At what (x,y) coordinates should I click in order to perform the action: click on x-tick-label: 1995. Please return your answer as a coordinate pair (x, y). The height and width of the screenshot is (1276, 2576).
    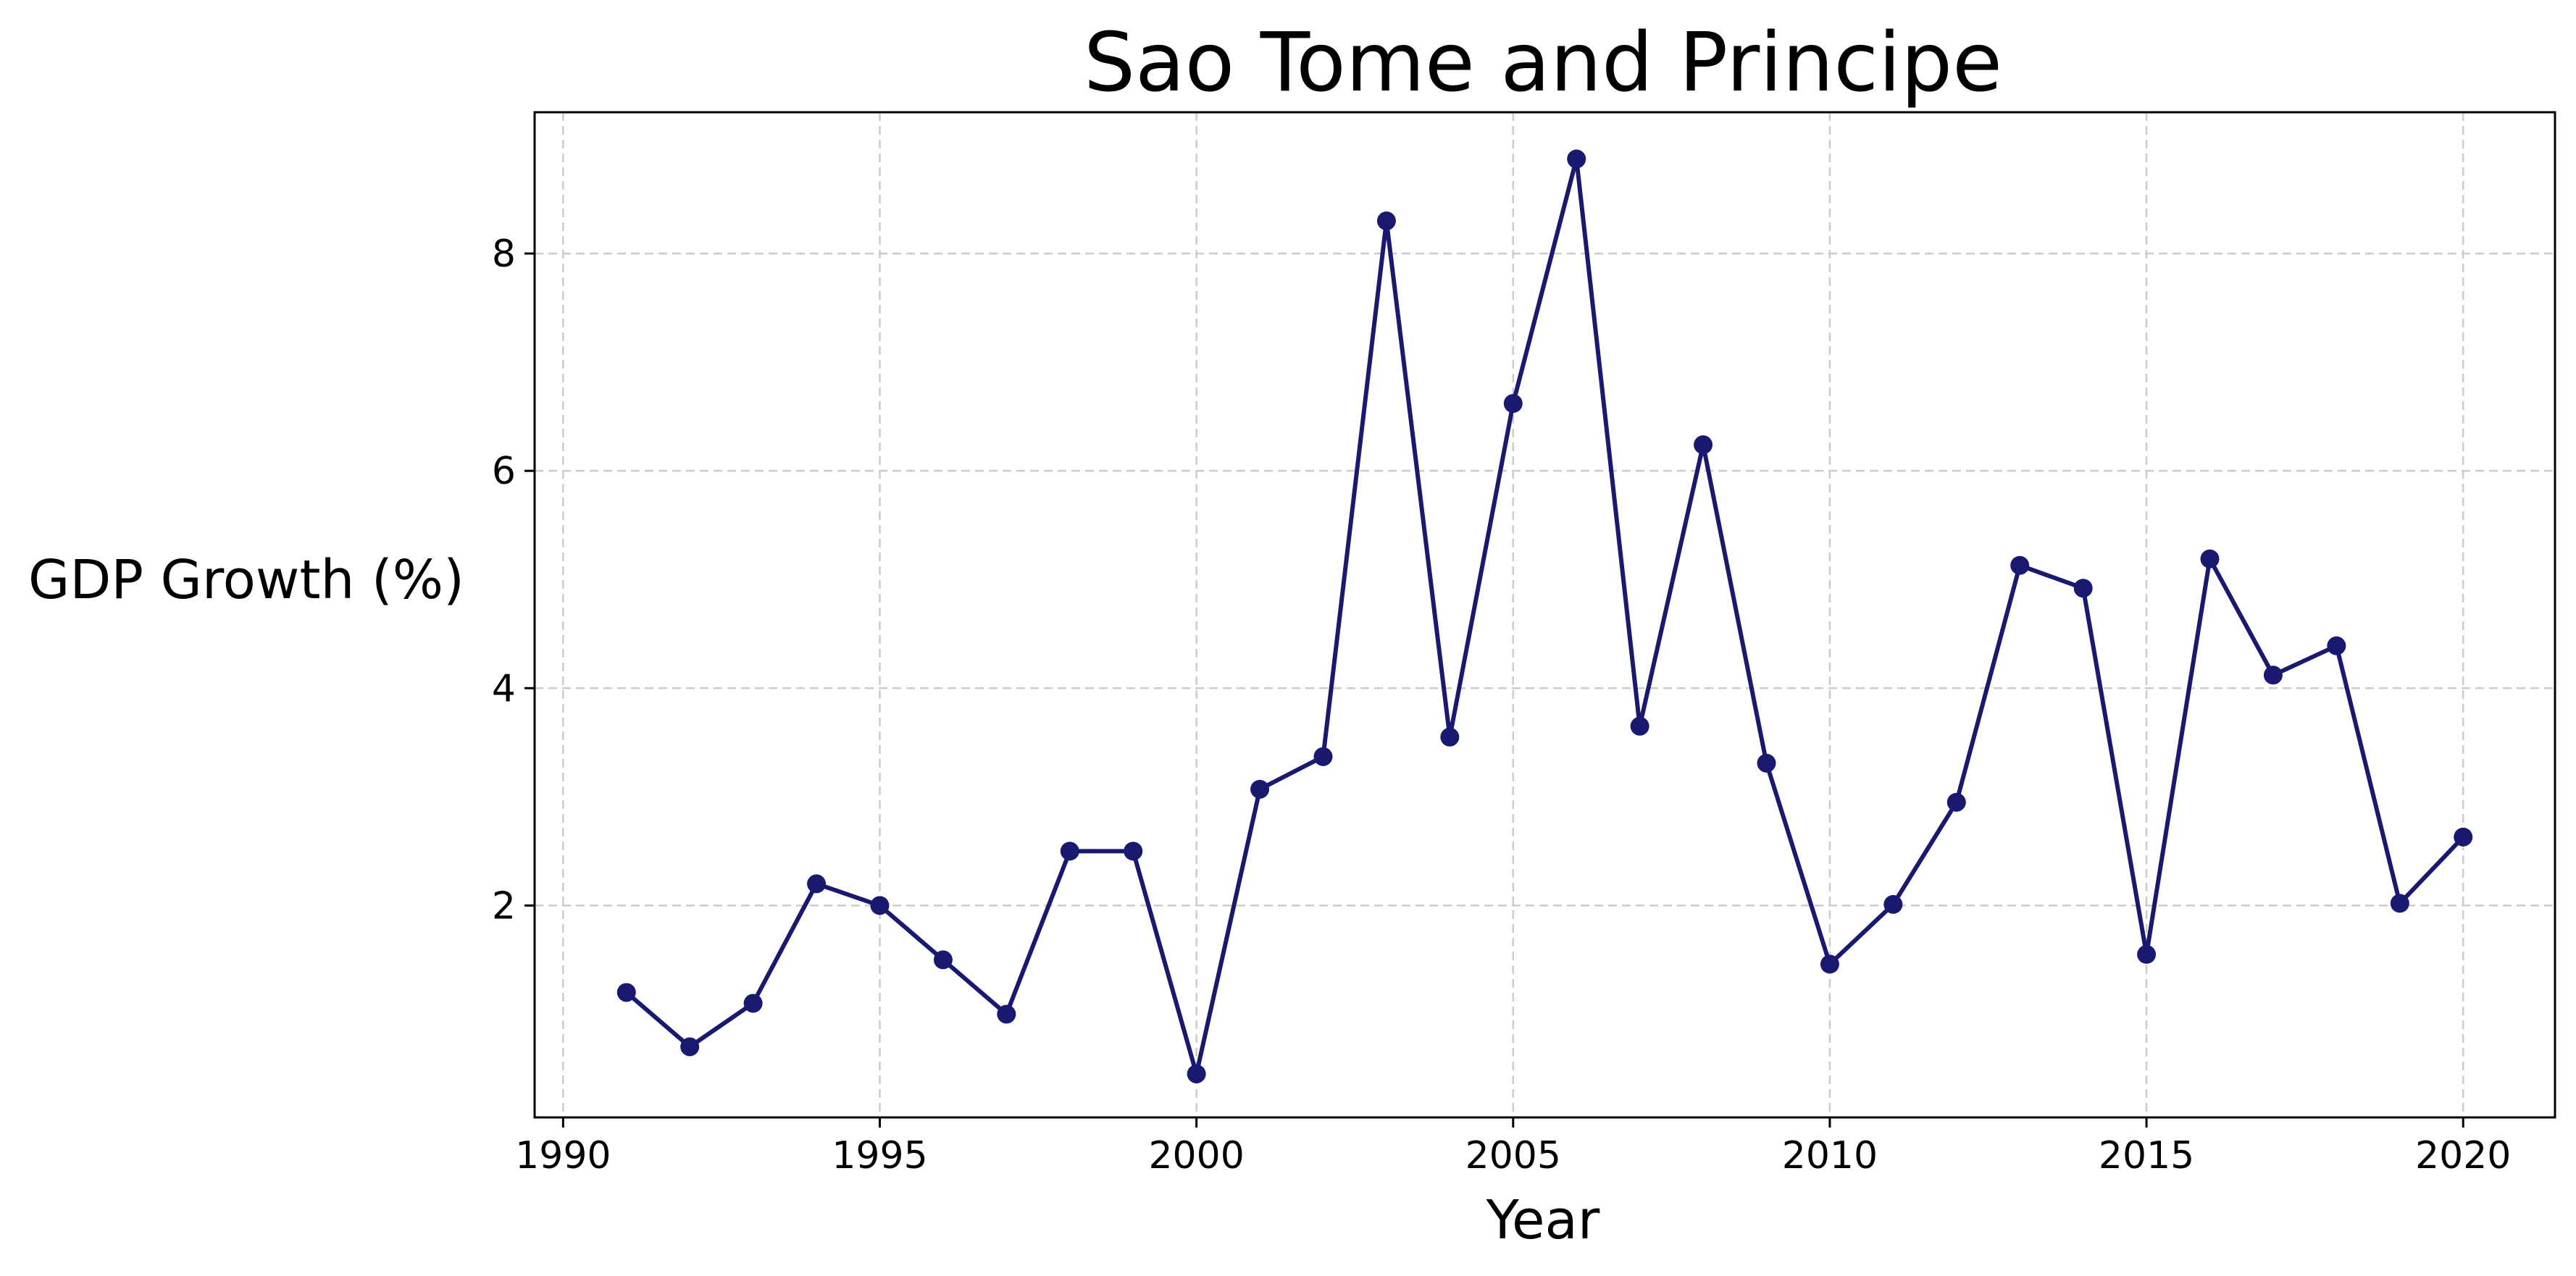
    Looking at the image, I should click on (879, 1156).